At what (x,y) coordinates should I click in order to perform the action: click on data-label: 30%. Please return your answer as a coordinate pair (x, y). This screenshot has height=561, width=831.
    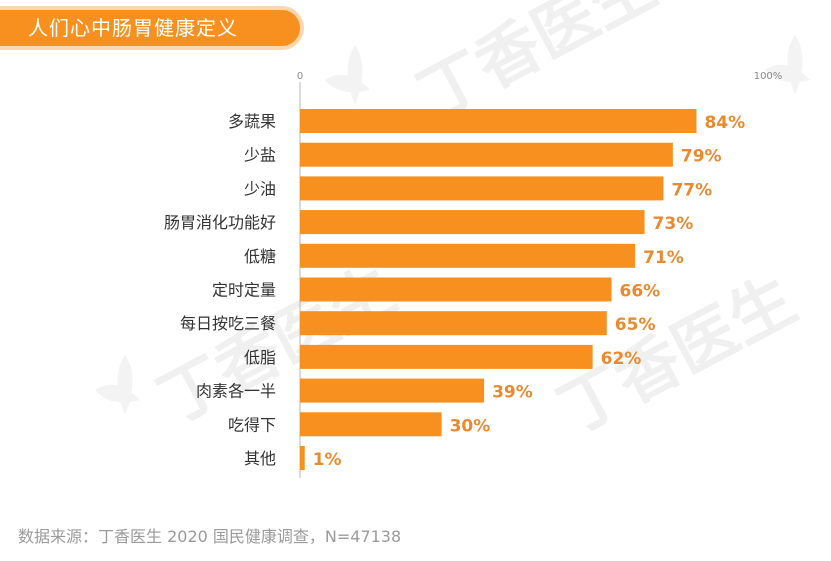
    Looking at the image, I should click on (470, 426).